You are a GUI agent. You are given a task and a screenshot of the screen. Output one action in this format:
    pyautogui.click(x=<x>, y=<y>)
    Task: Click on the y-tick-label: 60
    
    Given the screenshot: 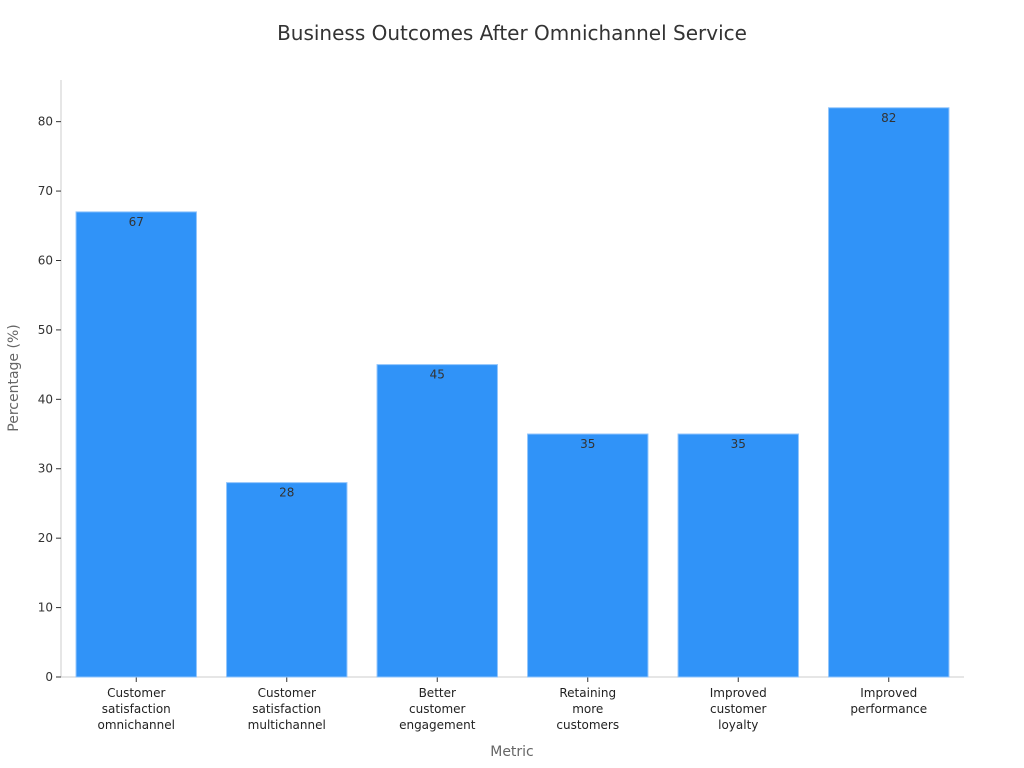 What is the action you would take?
    pyautogui.click(x=45, y=260)
    